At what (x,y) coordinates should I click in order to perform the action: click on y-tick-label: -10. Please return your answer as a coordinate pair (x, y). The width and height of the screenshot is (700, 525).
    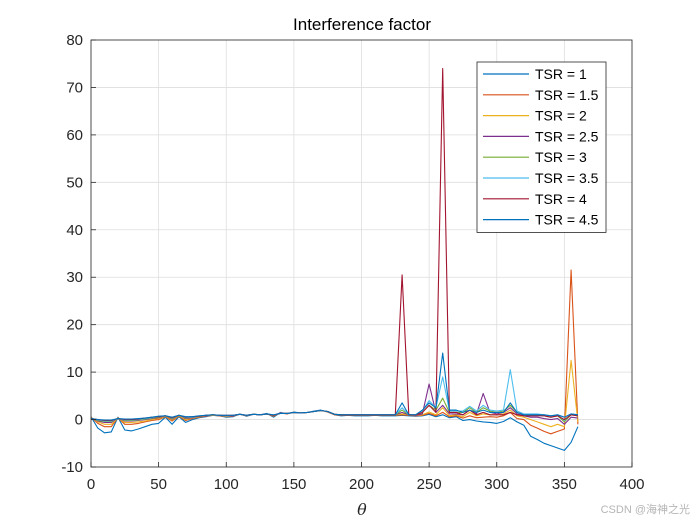
    Looking at the image, I should click on (72, 467).